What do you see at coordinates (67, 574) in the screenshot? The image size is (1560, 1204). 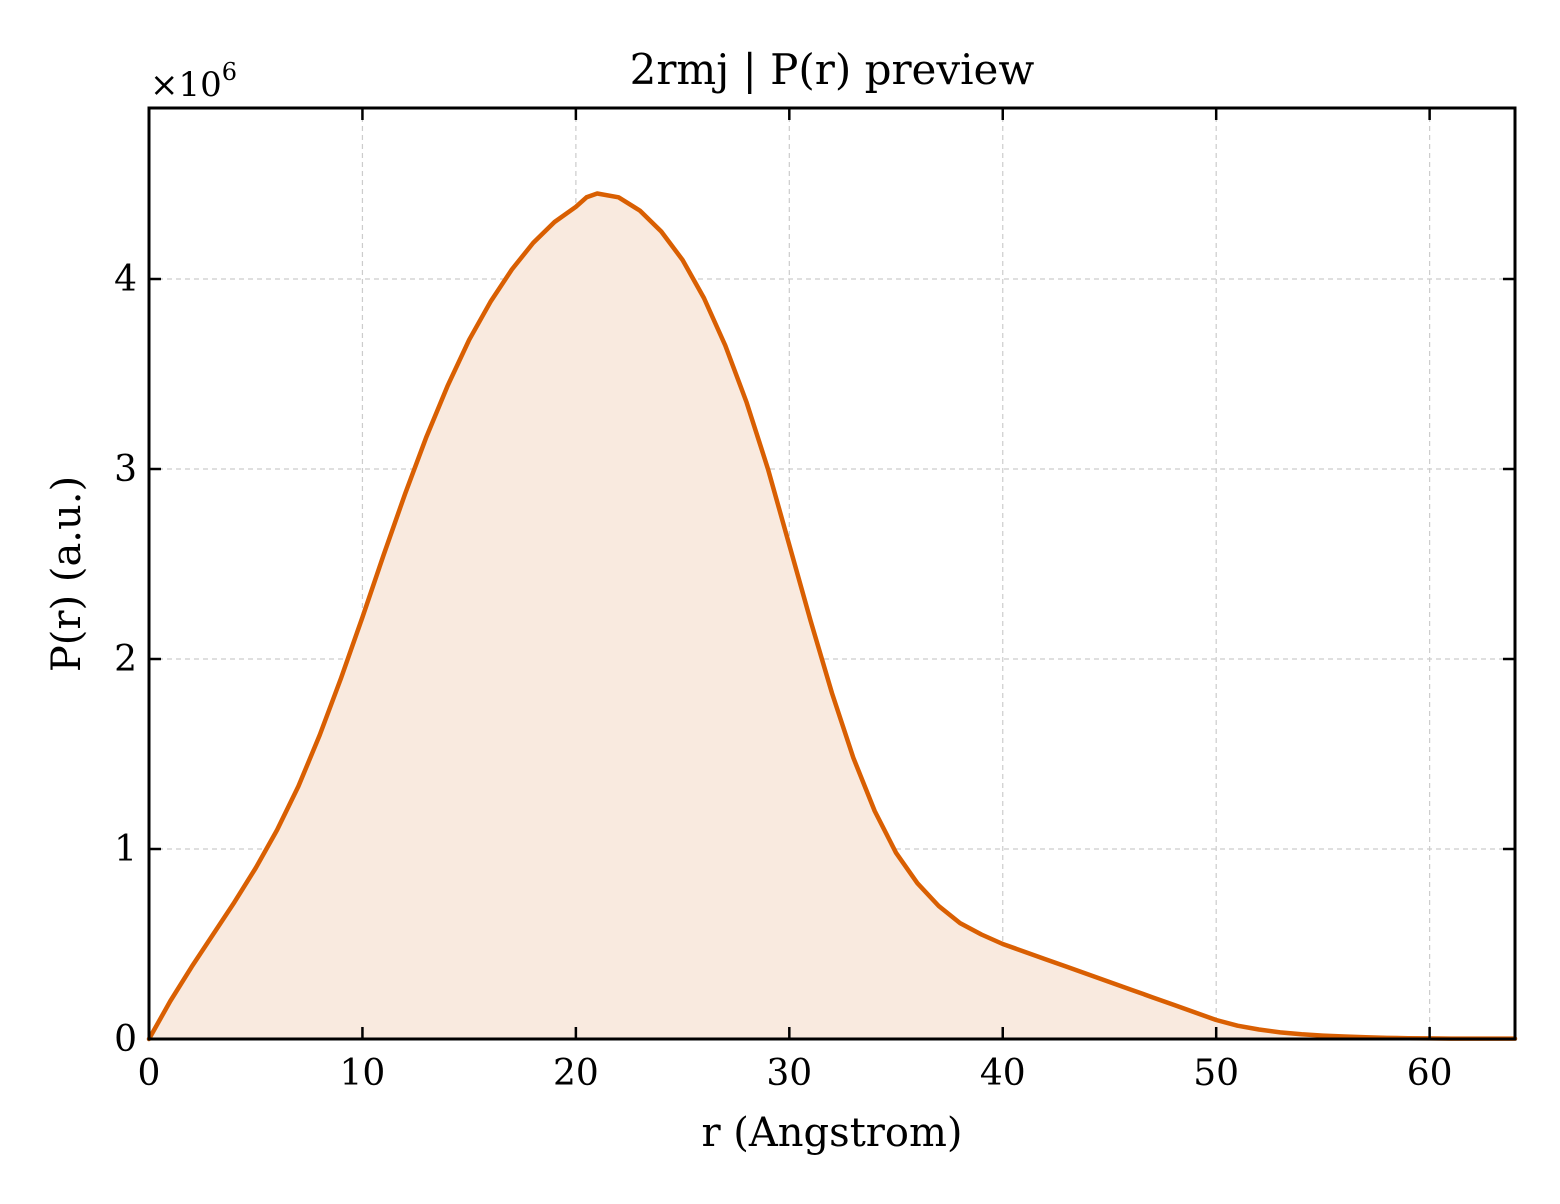 I see `y-axis-label: P(r) (a.u.)` at bounding box center [67, 574].